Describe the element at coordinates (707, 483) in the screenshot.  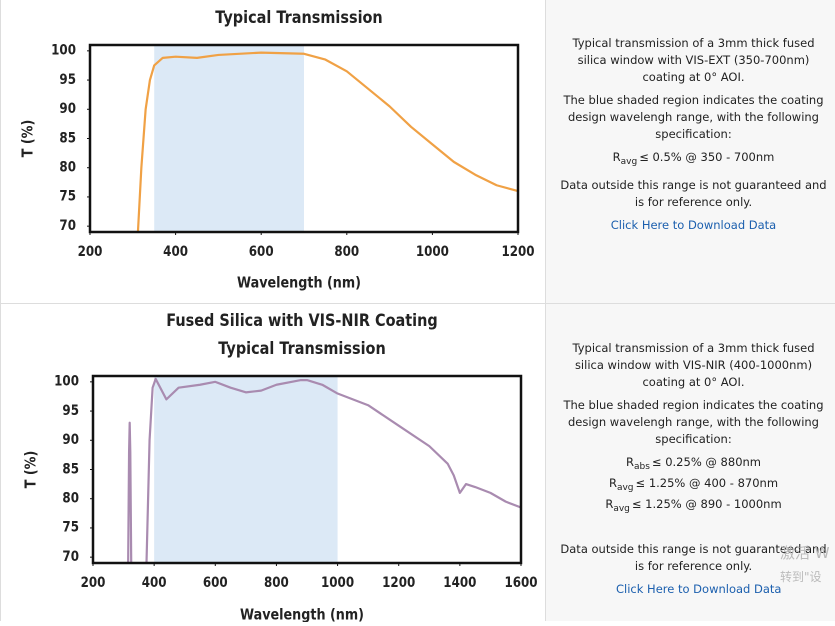
I see `spec-text: ≤ 1.25% @ 400 - 870nm` at that location.